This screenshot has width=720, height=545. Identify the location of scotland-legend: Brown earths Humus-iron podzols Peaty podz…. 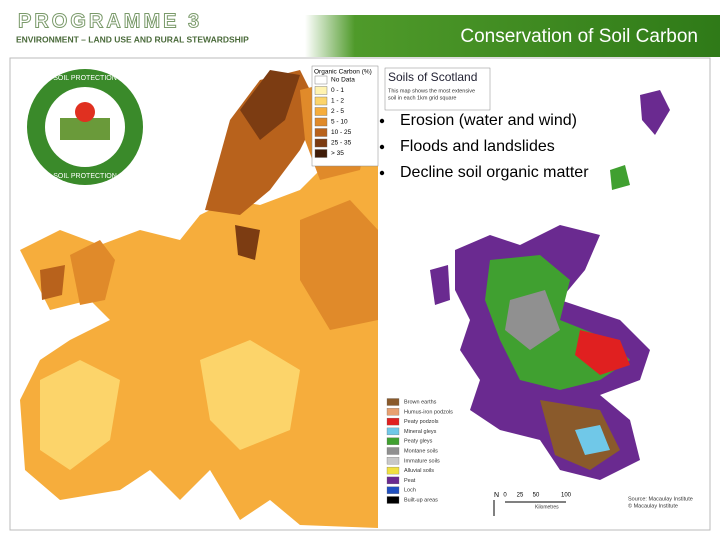
(419, 451).